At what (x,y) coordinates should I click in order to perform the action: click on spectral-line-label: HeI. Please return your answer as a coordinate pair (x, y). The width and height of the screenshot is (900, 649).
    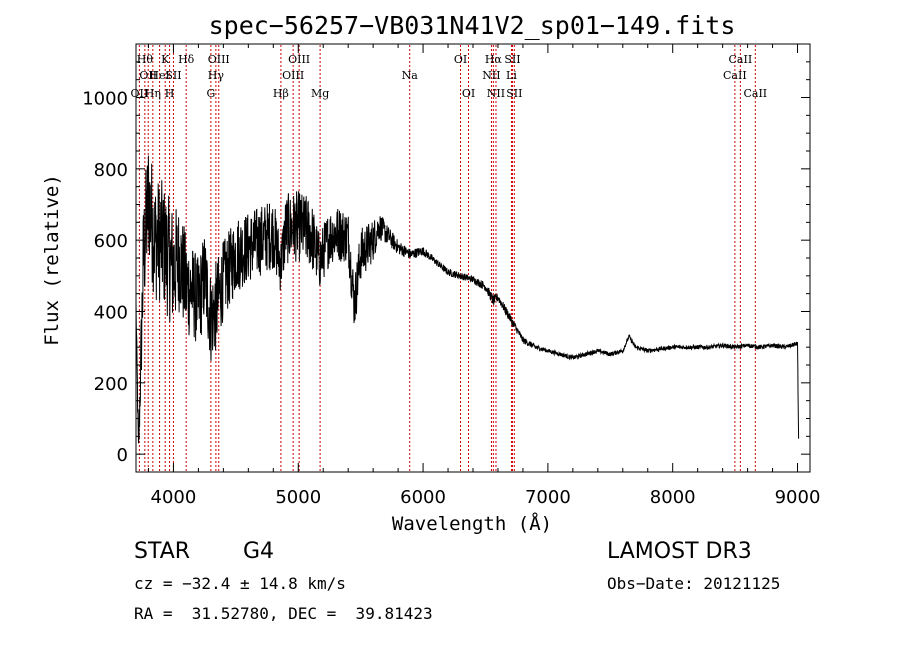
    Looking at the image, I should click on (159, 75).